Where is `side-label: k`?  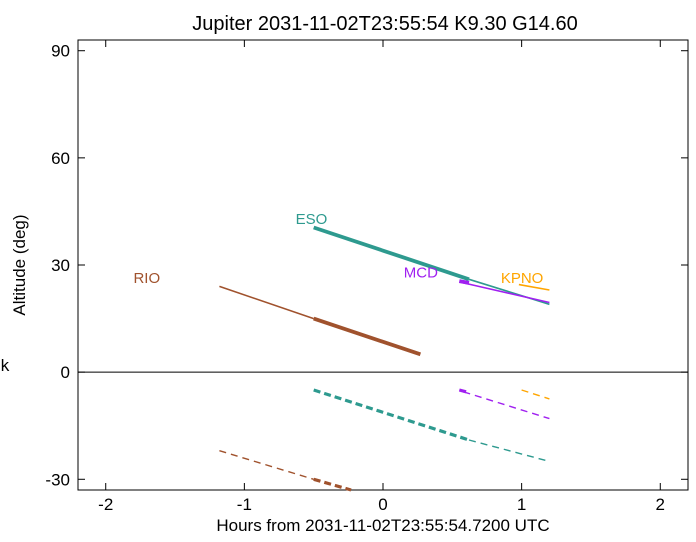 side-label: k is located at coordinates (5, 365).